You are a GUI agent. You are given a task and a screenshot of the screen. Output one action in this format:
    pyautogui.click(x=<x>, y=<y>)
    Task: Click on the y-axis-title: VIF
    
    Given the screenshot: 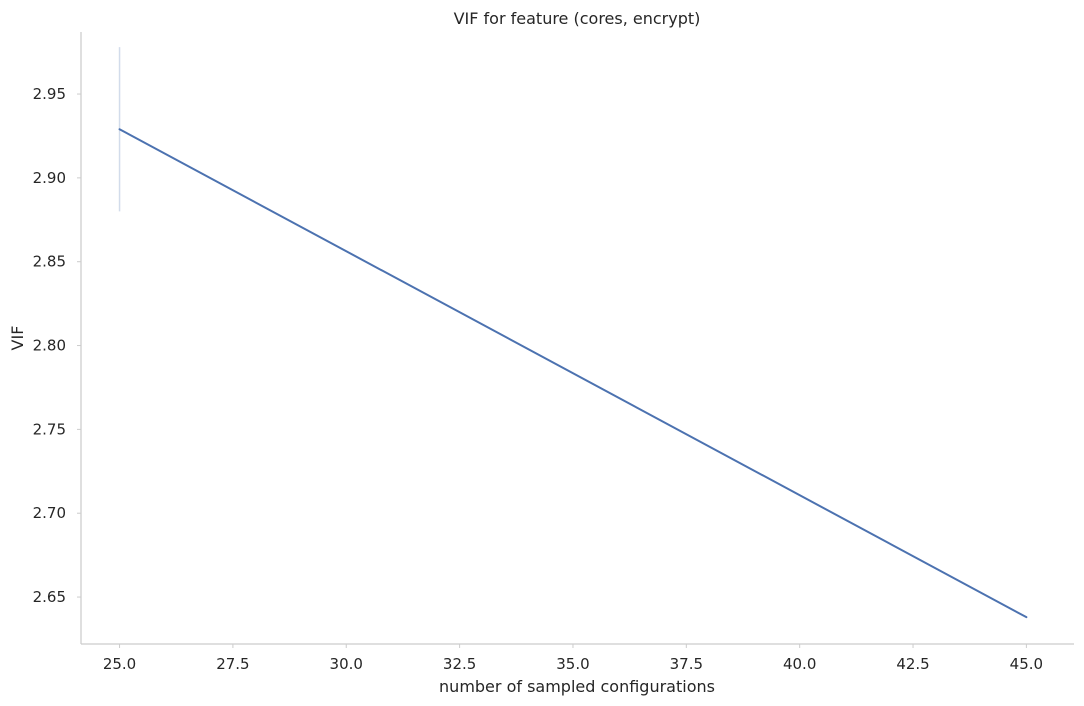 What is the action you would take?
    pyautogui.click(x=17, y=338)
    